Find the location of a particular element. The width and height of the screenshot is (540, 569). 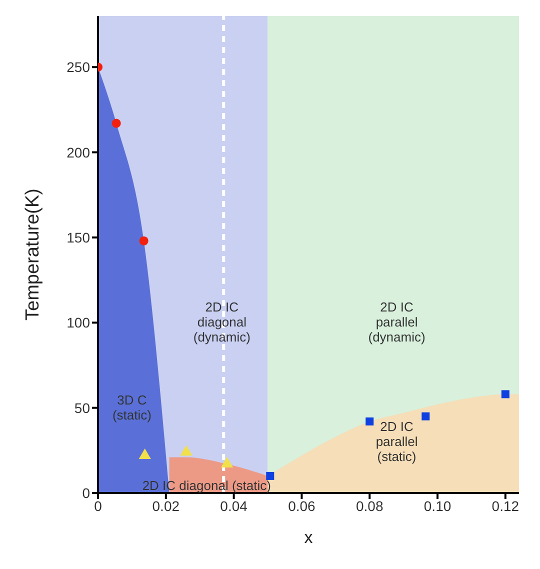

y-axis-title: Temperature(K) is located at coordinates (33, 254).